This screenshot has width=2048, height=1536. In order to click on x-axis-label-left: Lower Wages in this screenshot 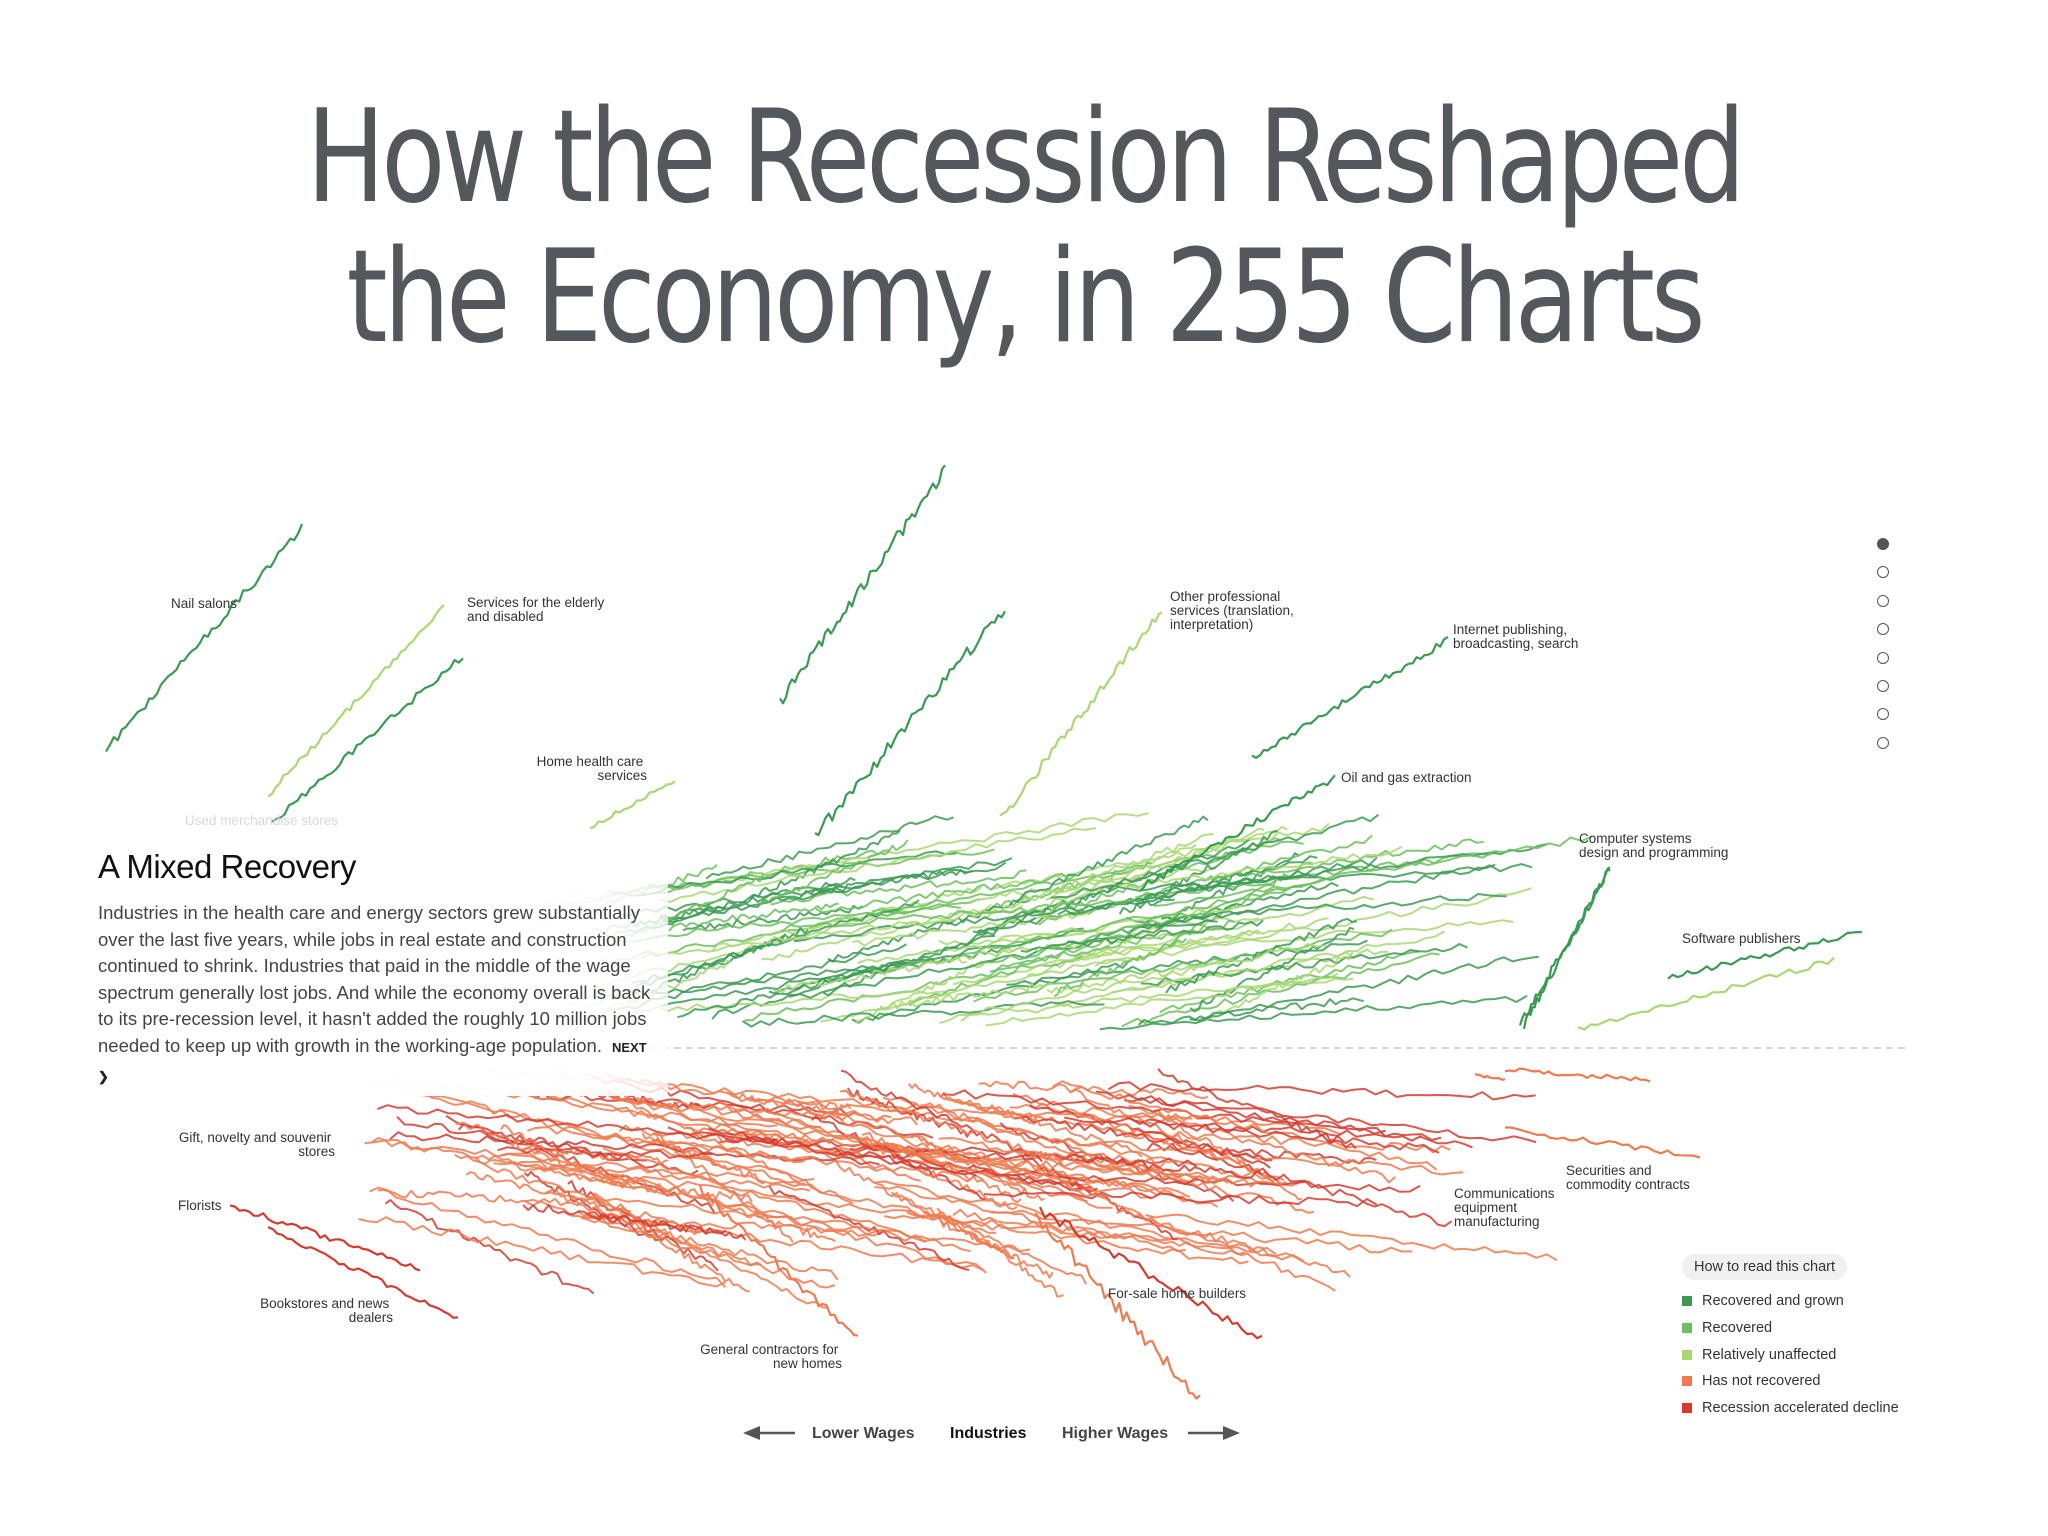, I will do `click(863, 1433)`.